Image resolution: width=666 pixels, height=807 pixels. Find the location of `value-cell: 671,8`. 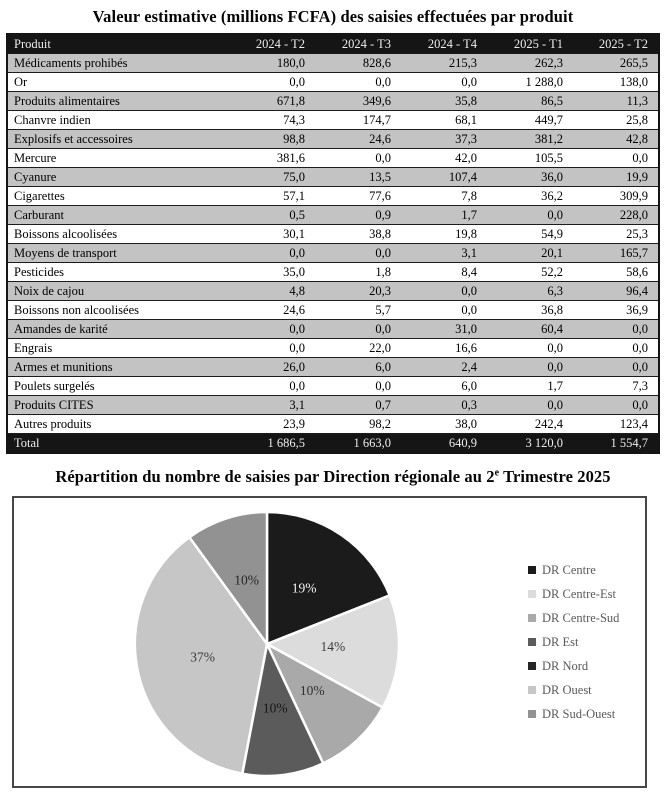

value-cell: 671,8 is located at coordinates (272, 101).